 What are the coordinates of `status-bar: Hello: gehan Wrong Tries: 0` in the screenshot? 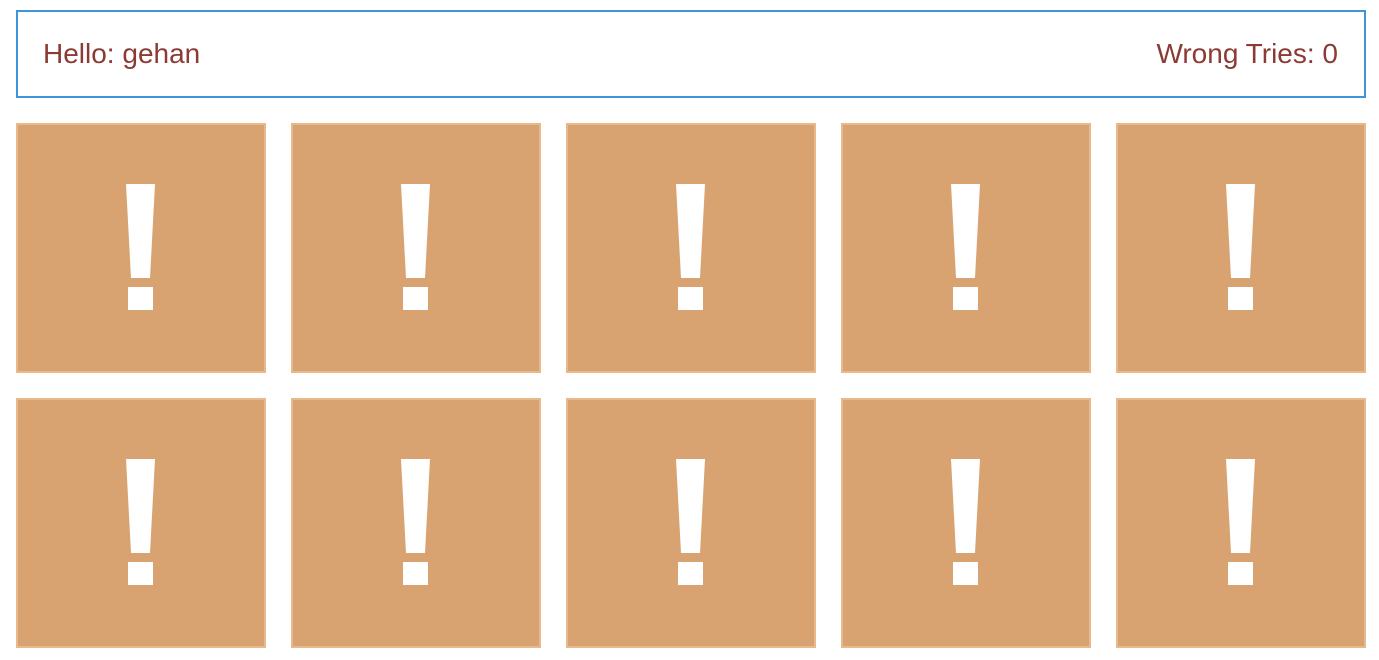 It's located at (691, 54).